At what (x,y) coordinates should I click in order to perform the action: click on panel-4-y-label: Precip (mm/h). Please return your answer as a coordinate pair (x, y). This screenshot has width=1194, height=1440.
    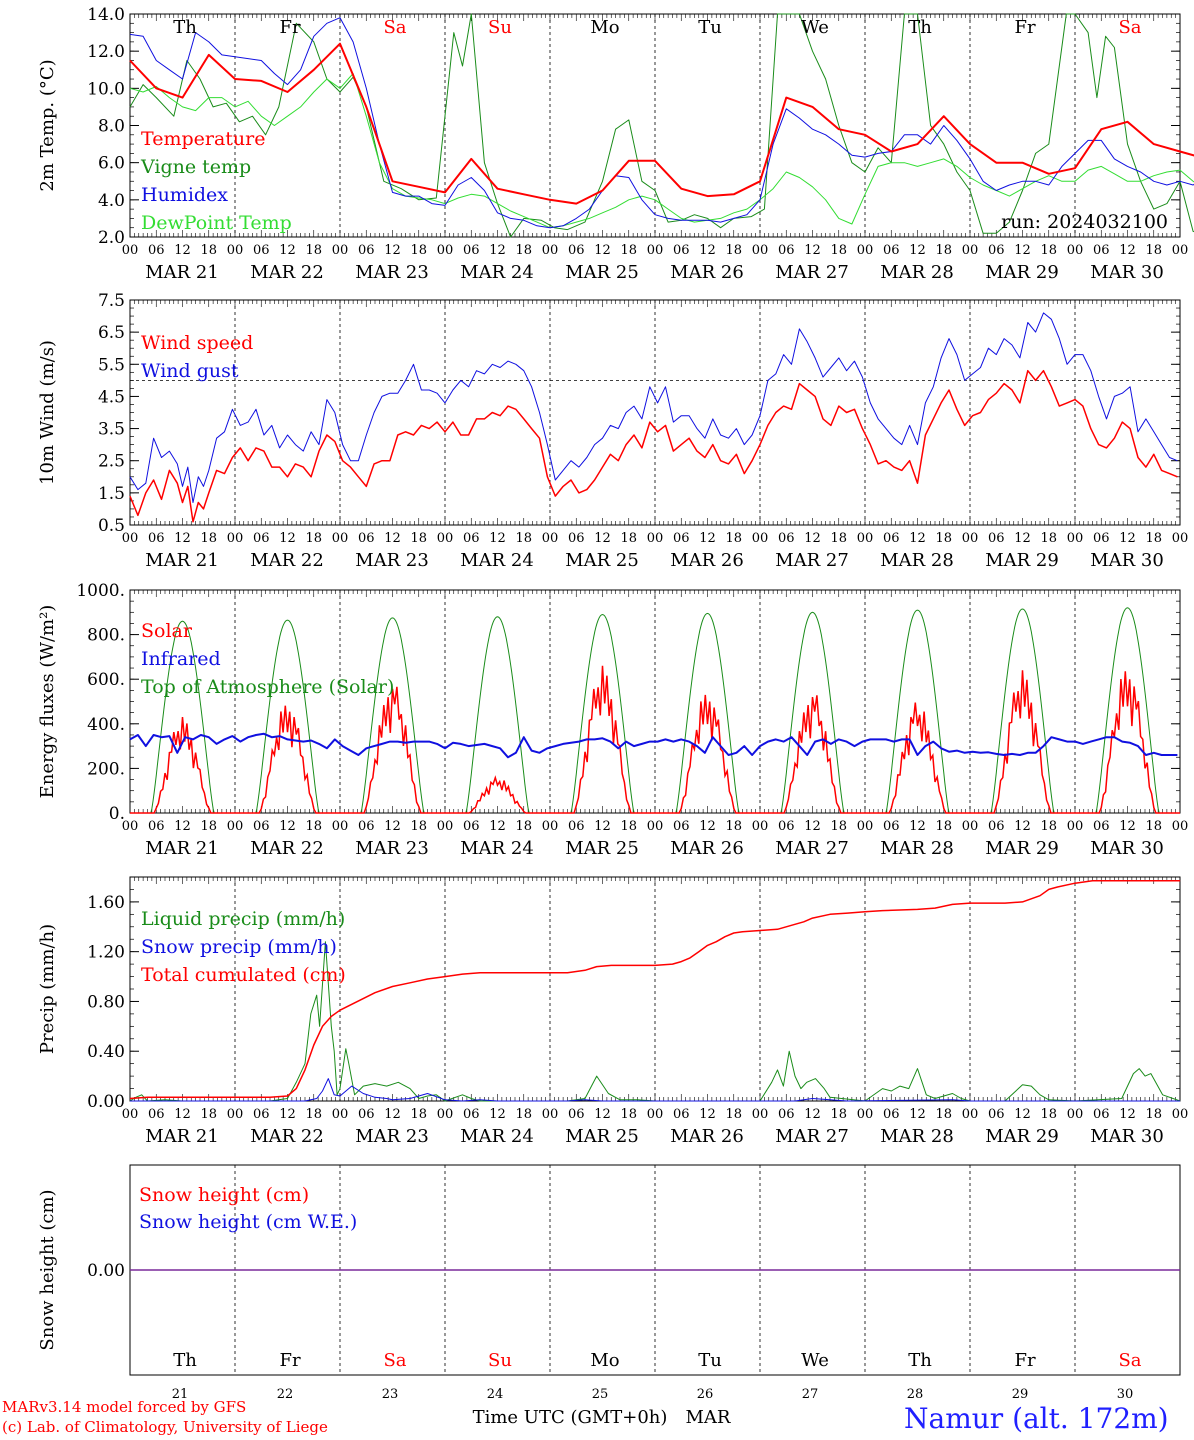
    Looking at the image, I should click on (47, 989).